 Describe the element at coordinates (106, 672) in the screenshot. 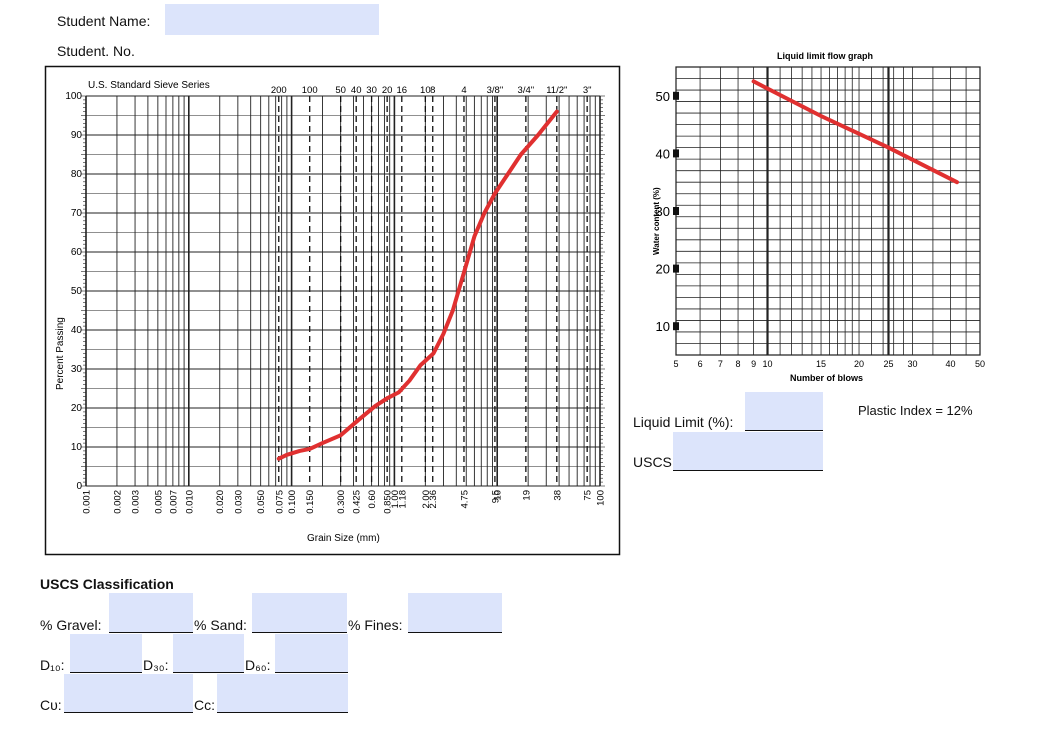

I see `d10-underline` at that location.